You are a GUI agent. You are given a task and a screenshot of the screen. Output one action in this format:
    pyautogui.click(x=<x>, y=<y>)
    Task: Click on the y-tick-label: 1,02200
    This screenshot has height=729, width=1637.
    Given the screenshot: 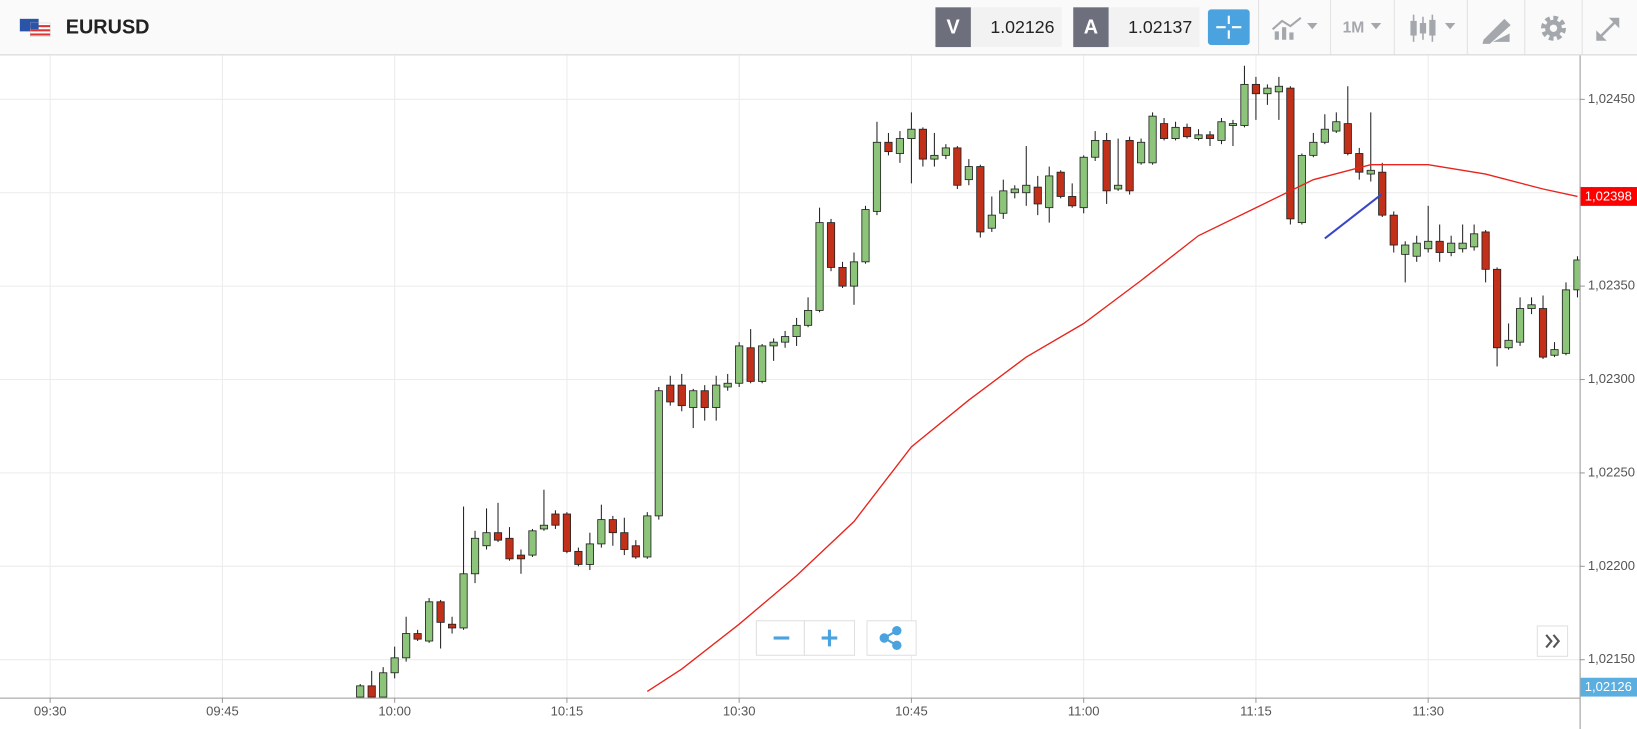 What is the action you would take?
    pyautogui.click(x=1611, y=565)
    